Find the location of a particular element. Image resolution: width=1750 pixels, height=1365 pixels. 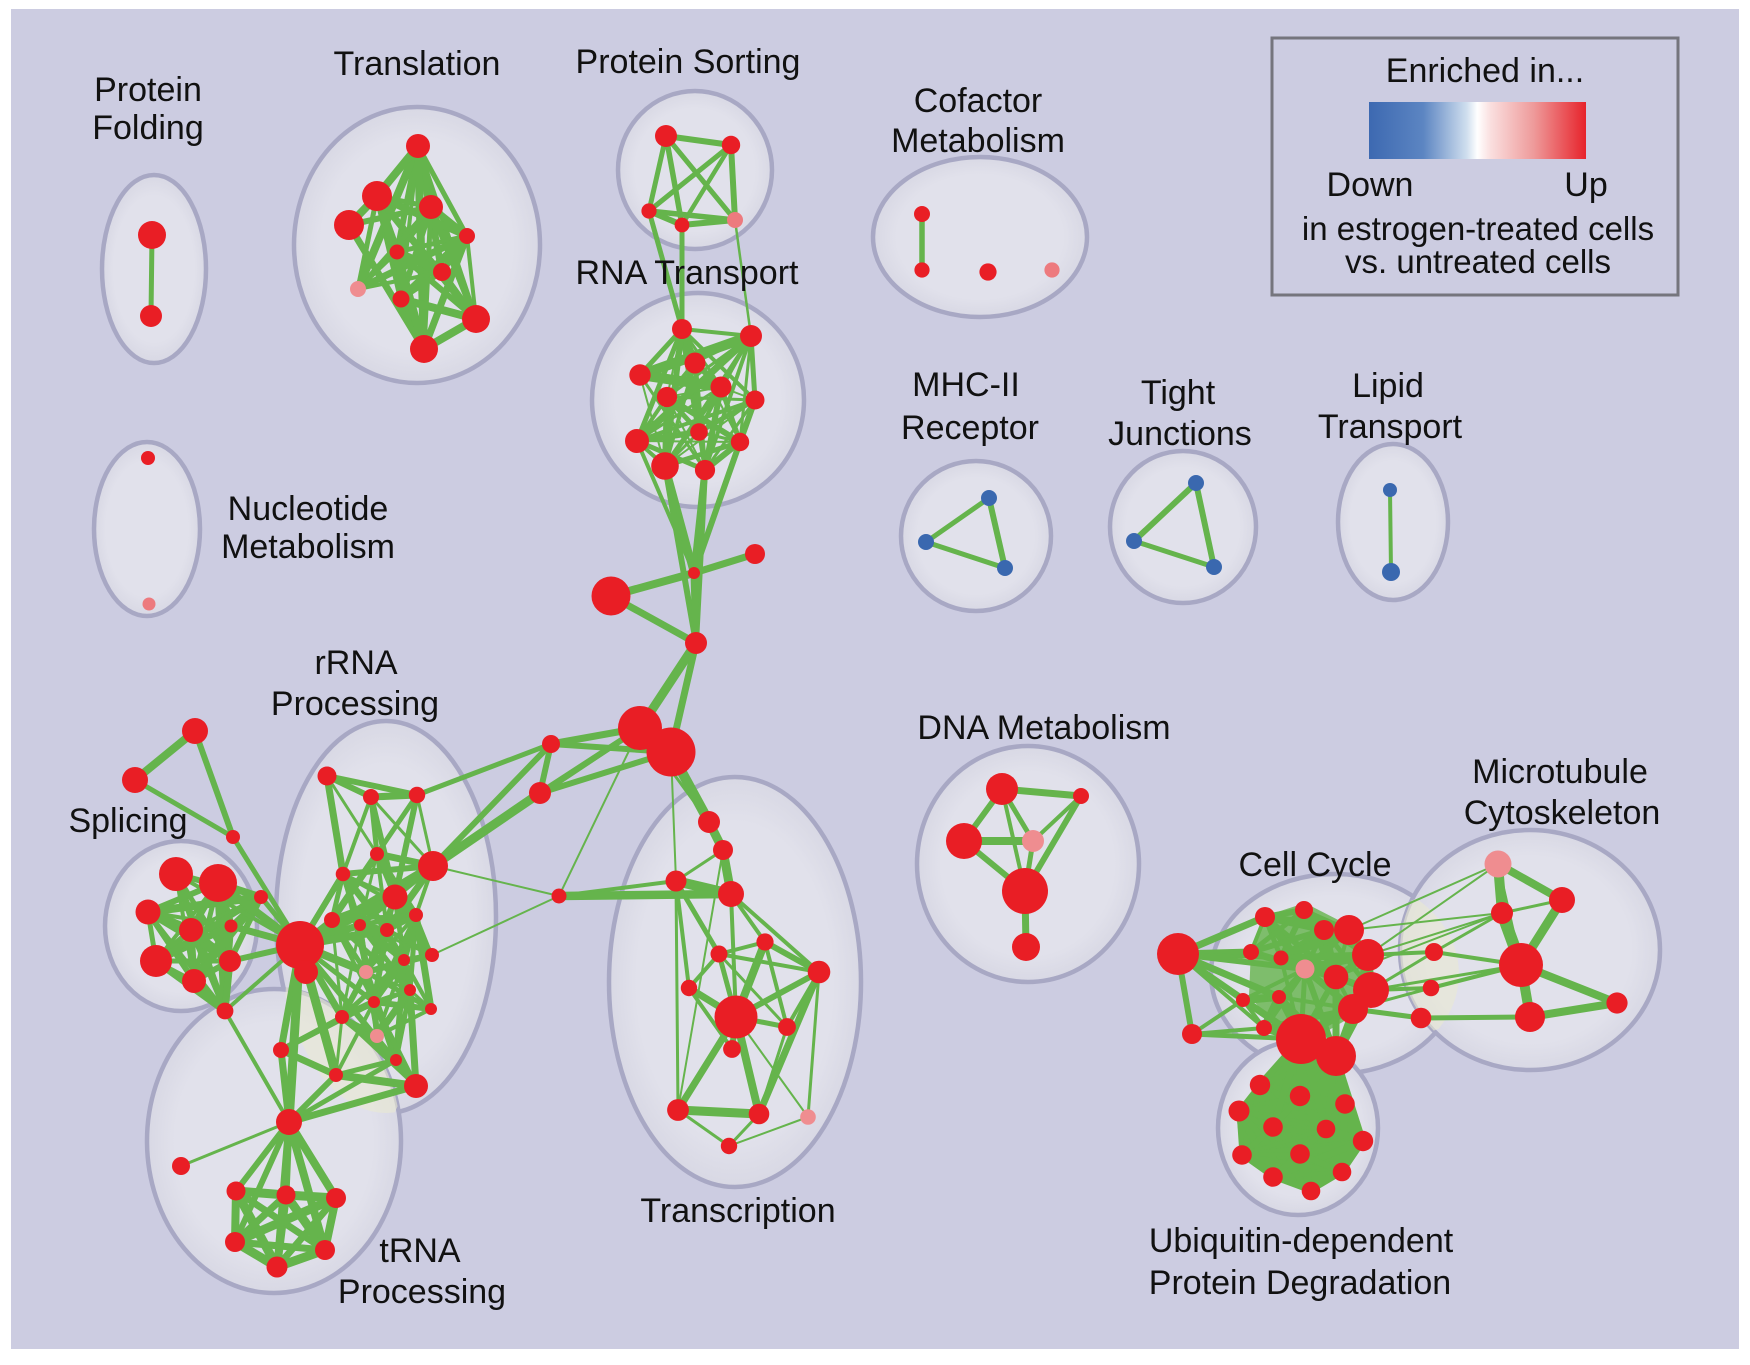

svg-text: Receptor is located at coordinates (970, 428).